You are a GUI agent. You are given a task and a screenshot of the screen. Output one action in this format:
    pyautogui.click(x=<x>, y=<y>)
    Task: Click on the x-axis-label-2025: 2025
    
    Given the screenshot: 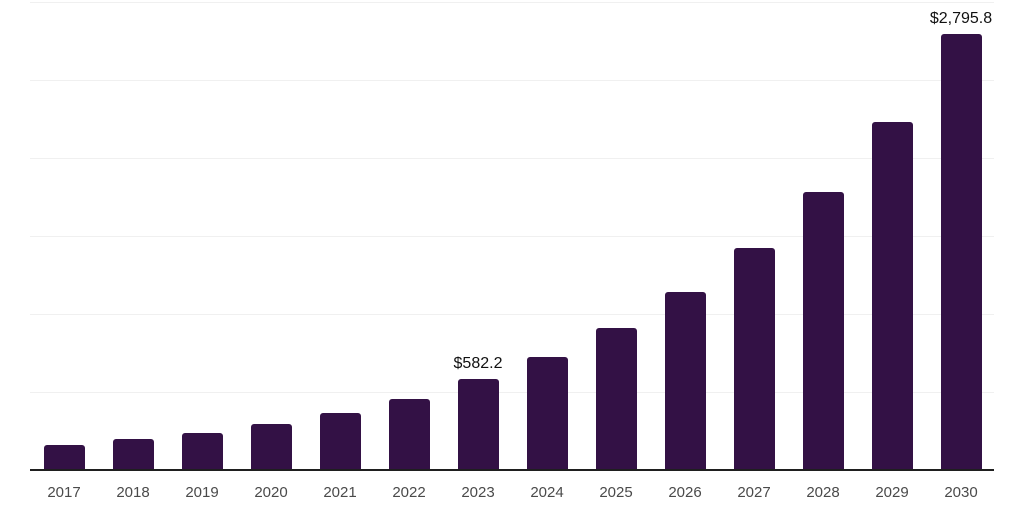 What is the action you would take?
    pyautogui.click(x=616, y=492)
    